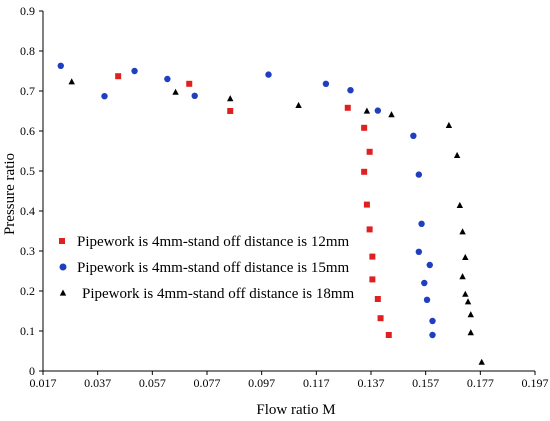 This screenshot has height=421, width=550. Describe the element at coordinates (27, 51) in the screenshot. I see `y-tick-label: 0.8` at that location.